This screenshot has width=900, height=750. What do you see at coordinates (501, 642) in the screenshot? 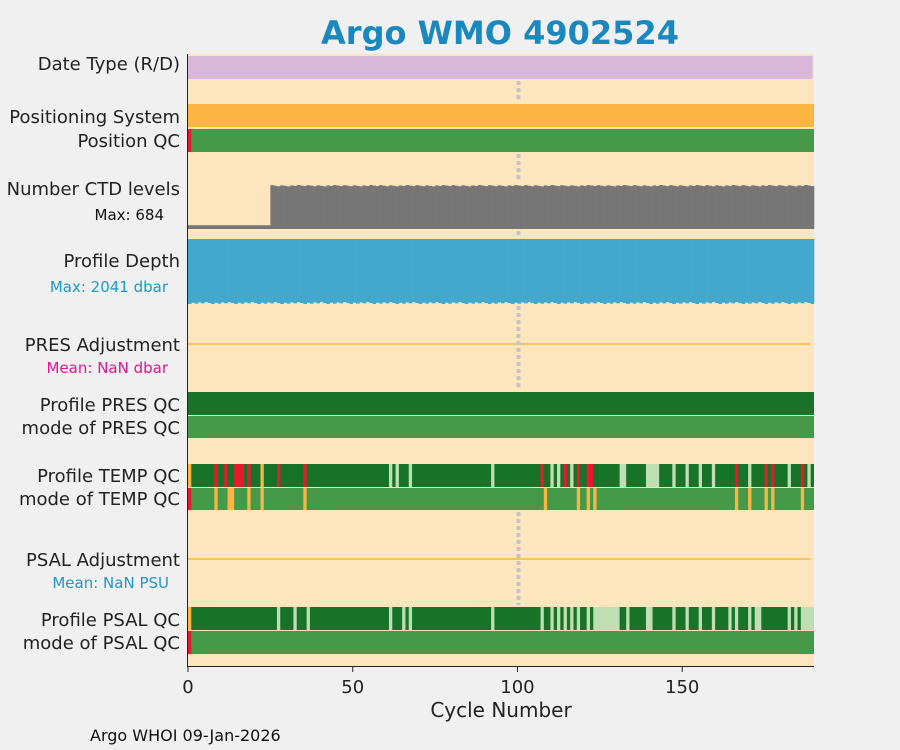
I see `mode-psal-qc-bar` at bounding box center [501, 642].